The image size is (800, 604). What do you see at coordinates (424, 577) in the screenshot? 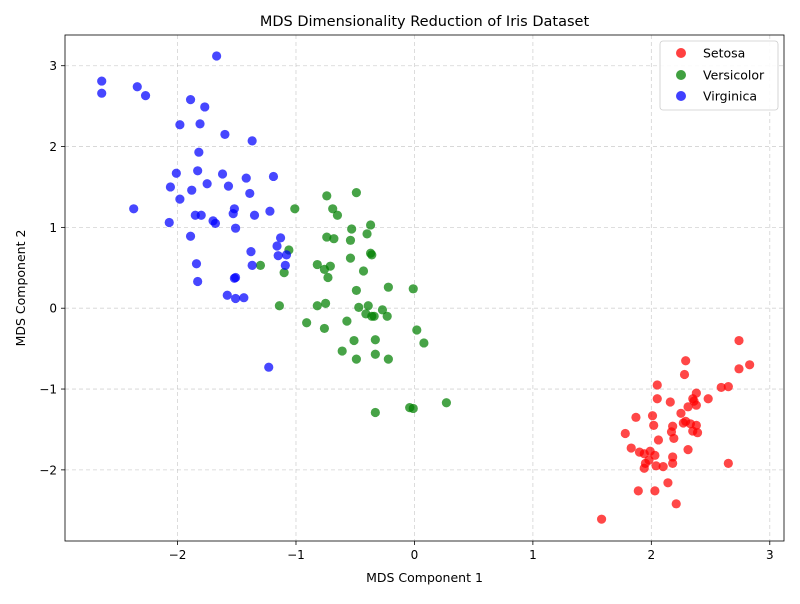
I see `x-axis-label: MDS Component 1` at bounding box center [424, 577].